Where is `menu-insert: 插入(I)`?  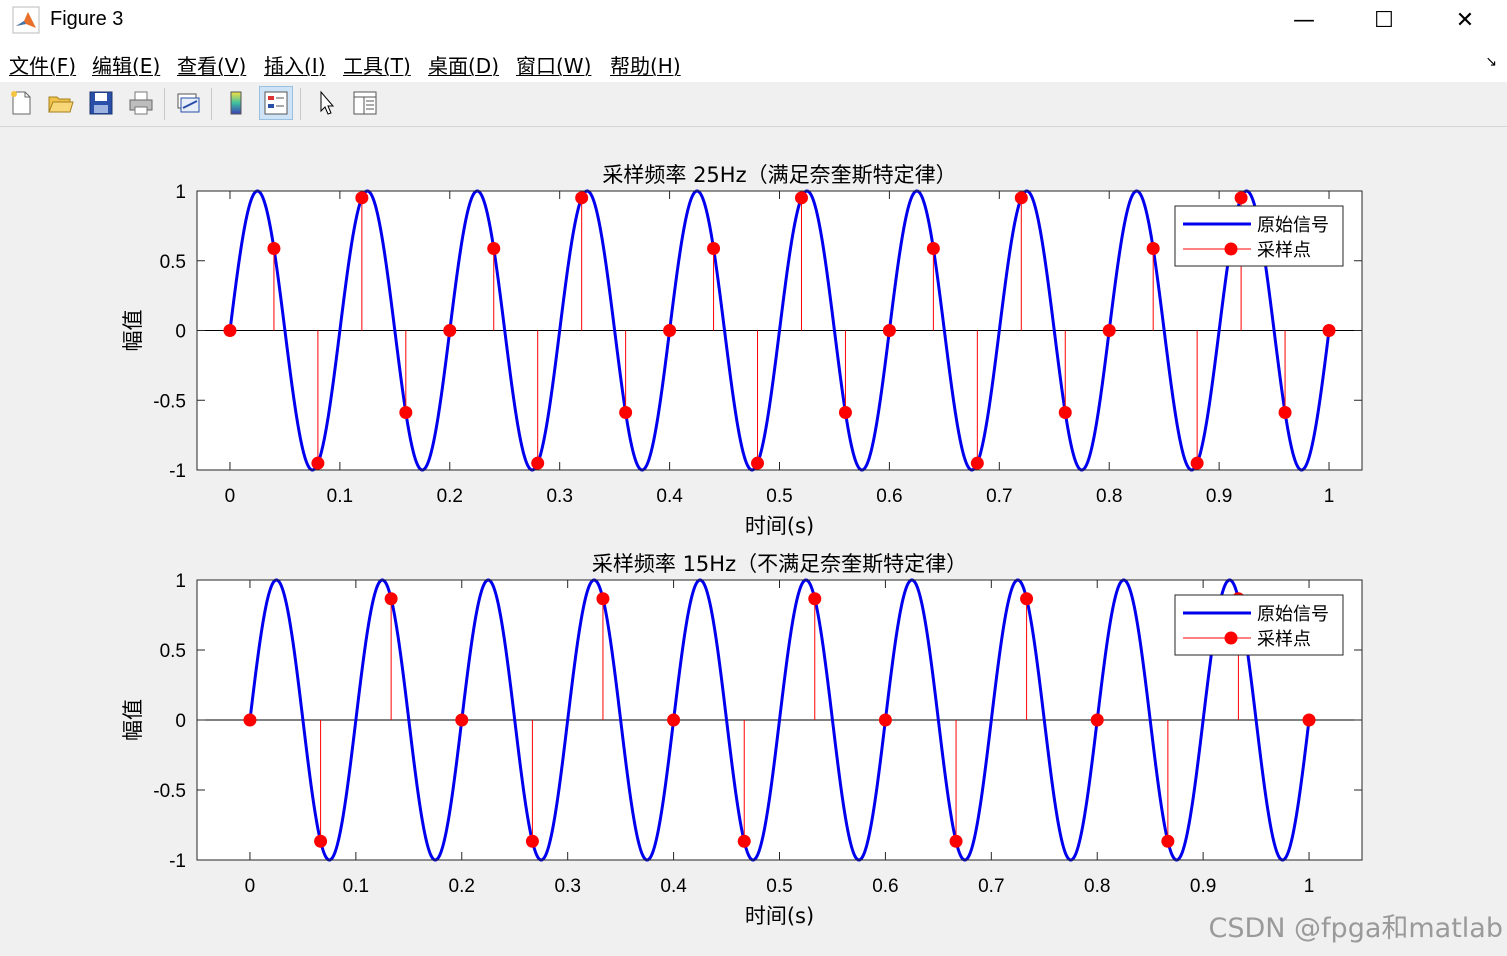
menu-insert: 插入(I) is located at coordinates (295, 66).